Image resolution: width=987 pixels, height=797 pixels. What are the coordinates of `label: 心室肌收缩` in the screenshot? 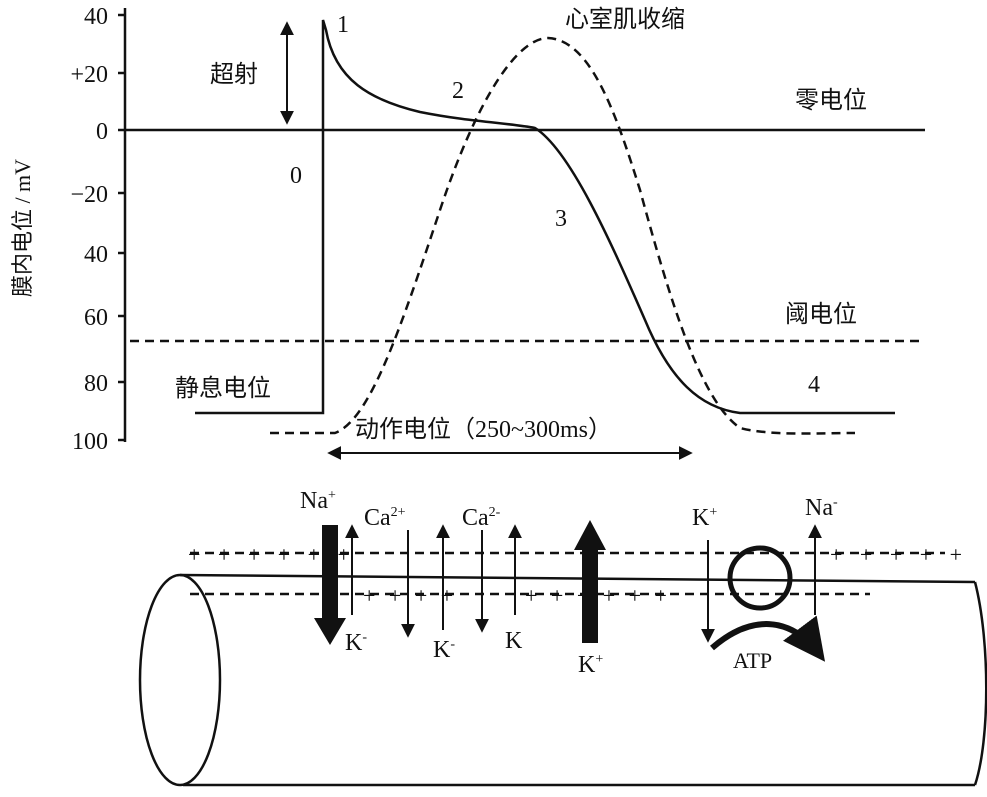 It's located at (625, 19).